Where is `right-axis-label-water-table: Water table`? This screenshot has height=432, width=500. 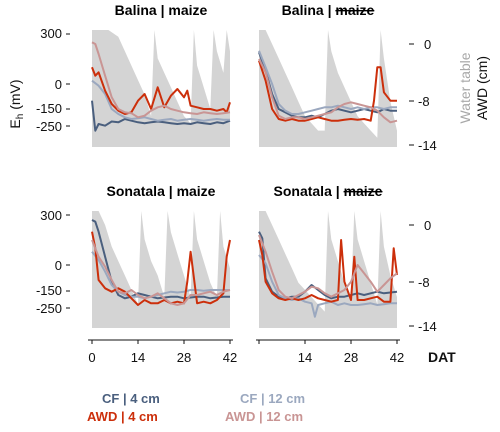 right-axis-label-water-table: Water table is located at coordinates (465, 87).